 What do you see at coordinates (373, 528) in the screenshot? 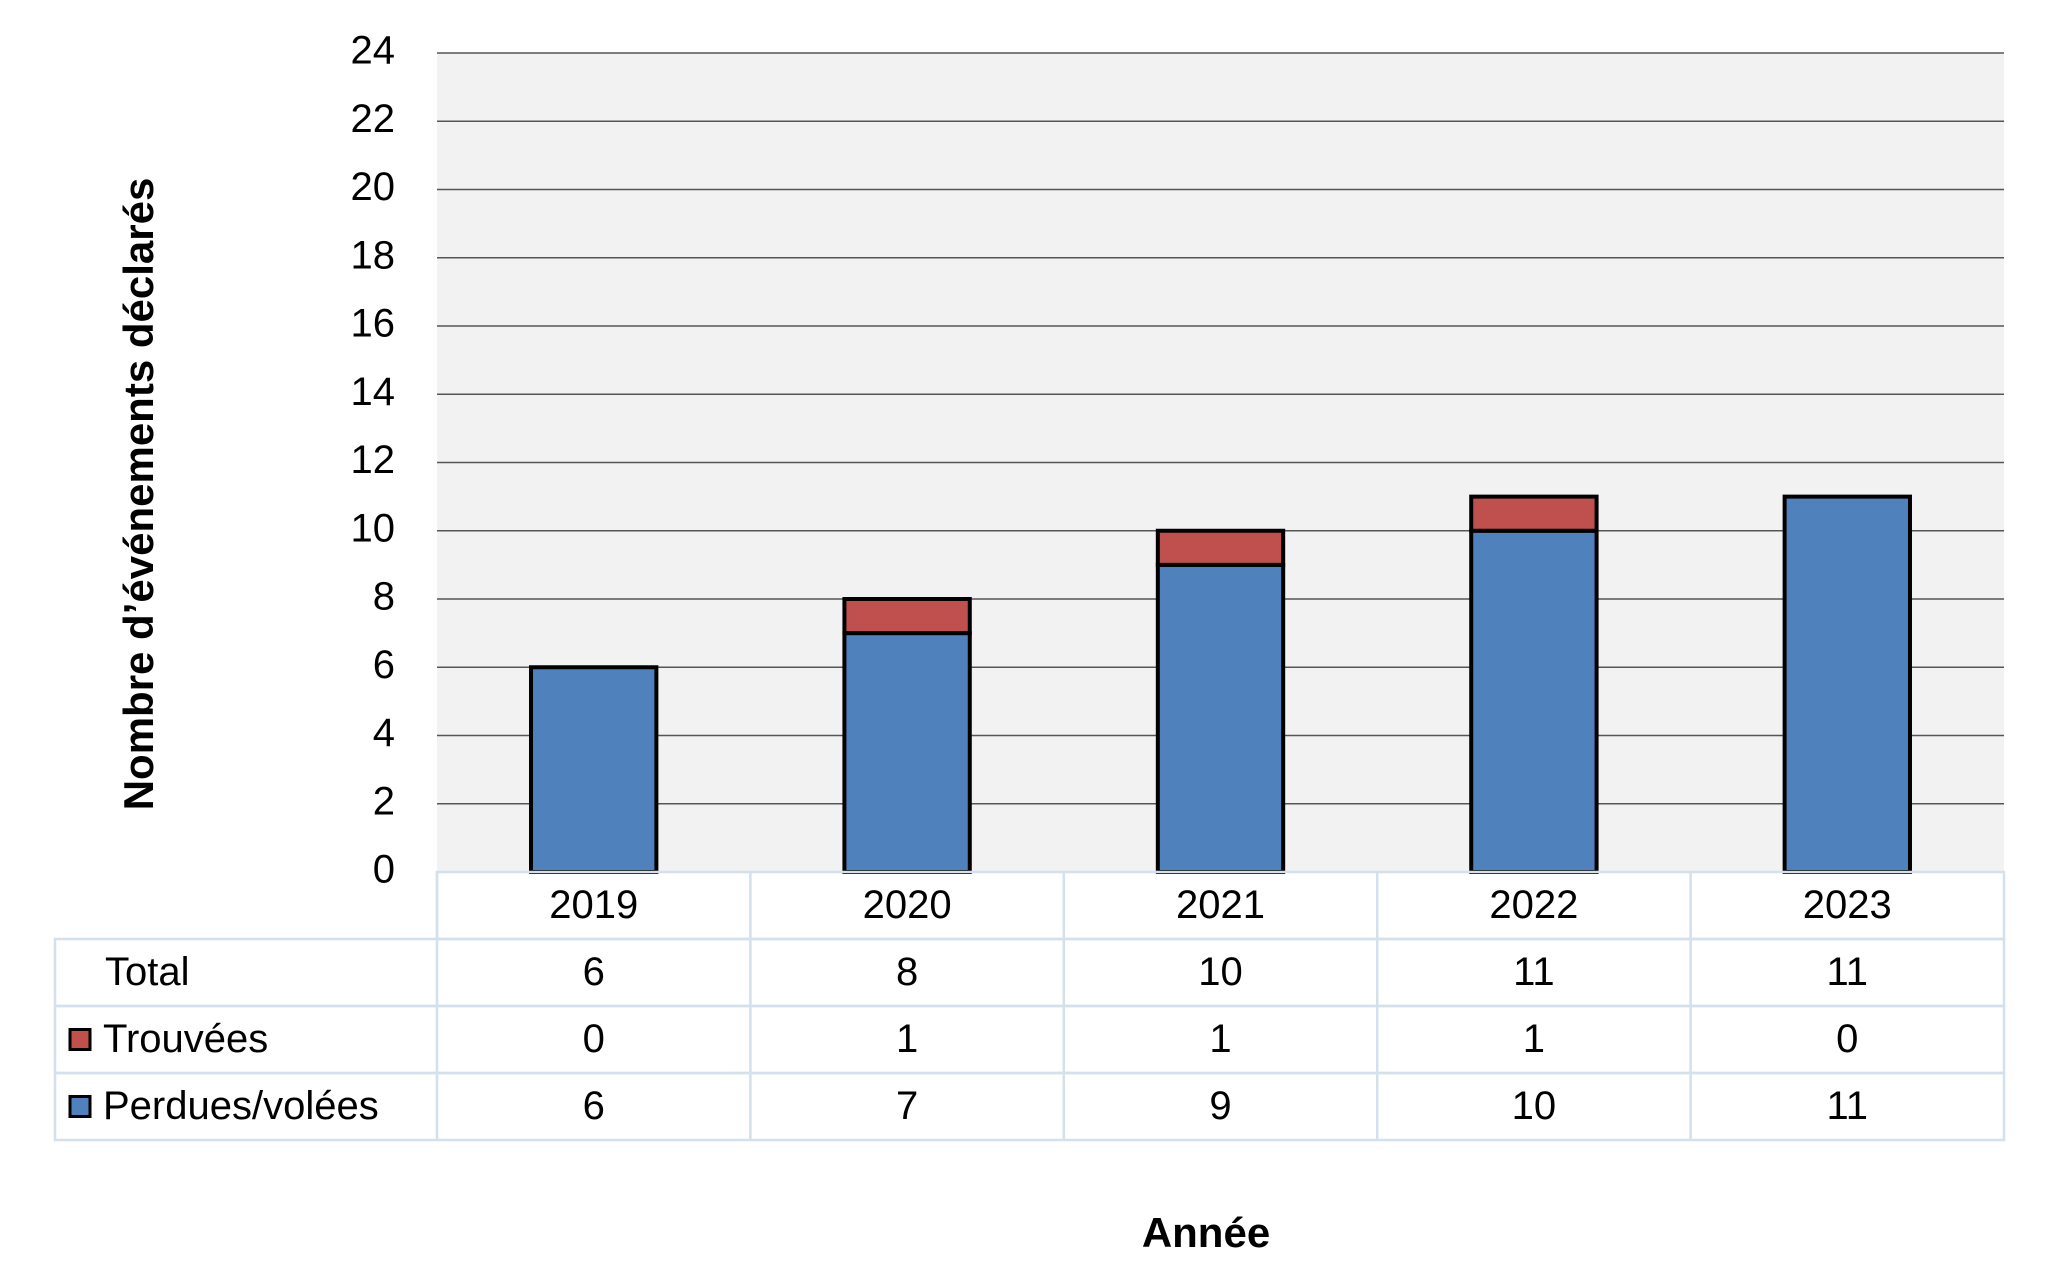
I see `y-tick-label: 10` at bounding box center [373, 528].